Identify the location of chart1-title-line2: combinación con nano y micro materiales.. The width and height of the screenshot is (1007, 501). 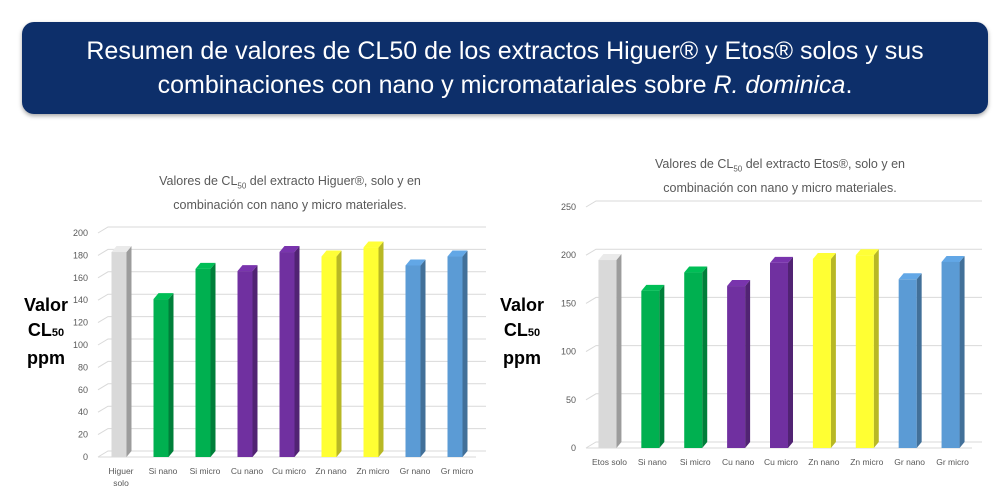
(290, 204).